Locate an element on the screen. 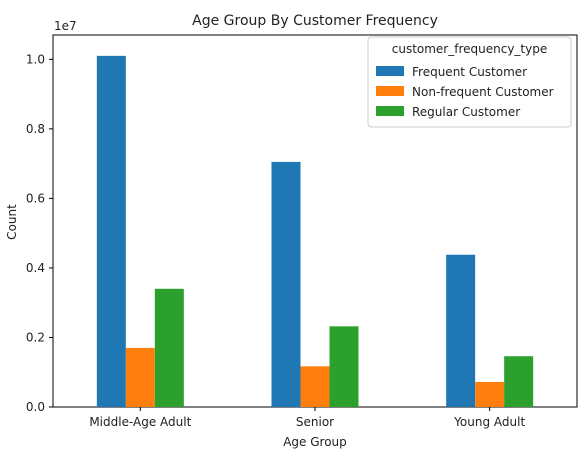 The image size is (582, 457). x-axis-label: Age Group is located at coordinates (315, 442).